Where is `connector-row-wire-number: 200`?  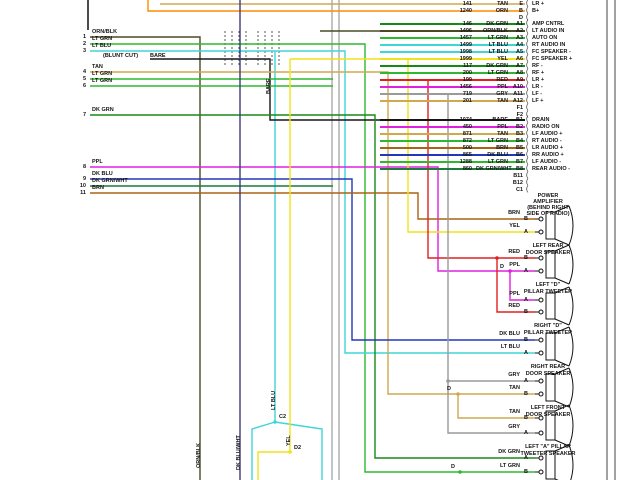
connector-row-wire-number: 200 is located at coordinates (467, 73).